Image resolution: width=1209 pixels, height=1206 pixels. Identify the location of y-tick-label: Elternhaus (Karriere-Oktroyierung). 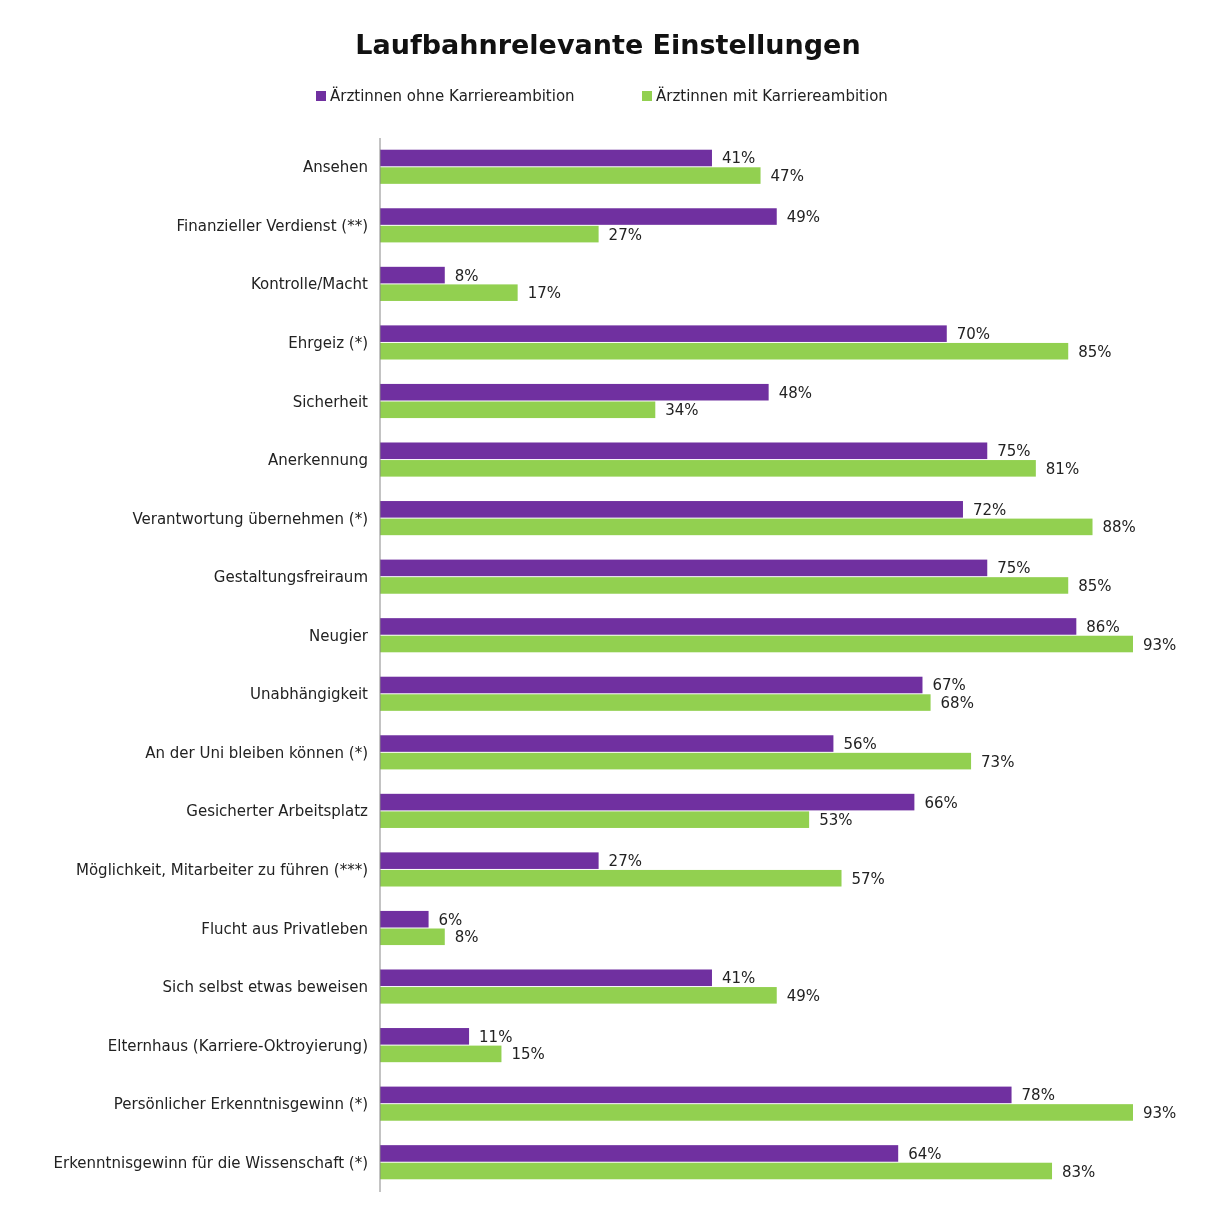
(237, 1045).